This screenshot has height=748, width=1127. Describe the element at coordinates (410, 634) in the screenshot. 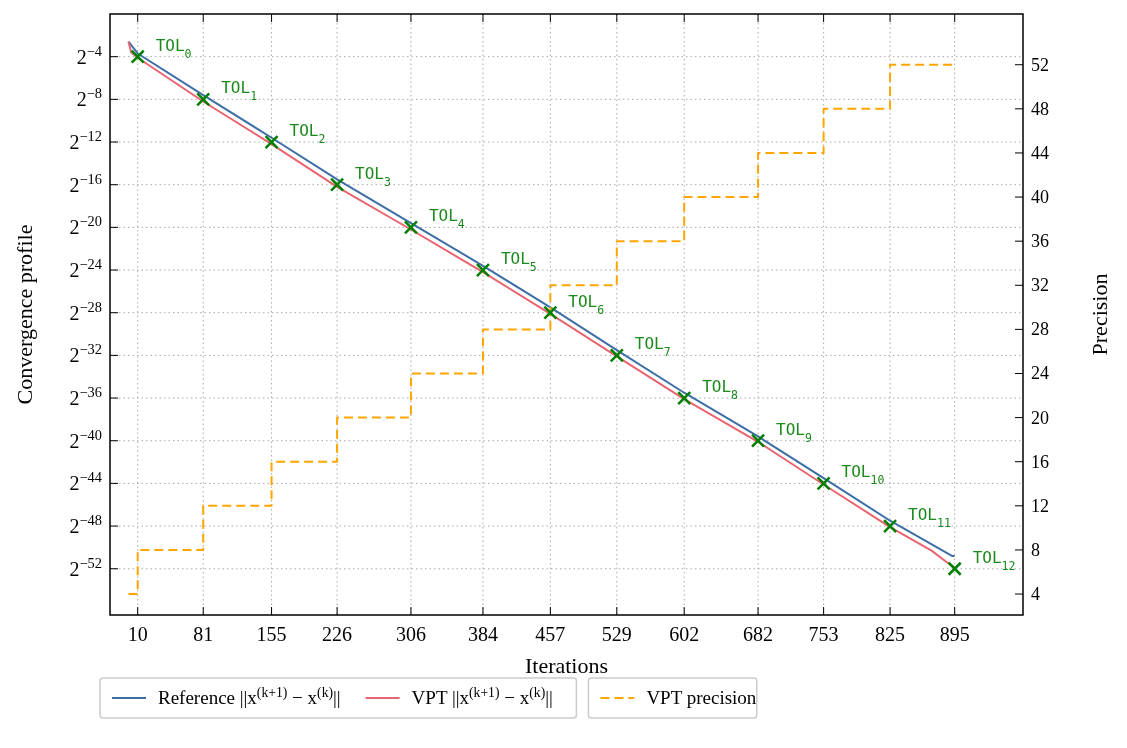

I see `x-tick-label: 306` at that location.